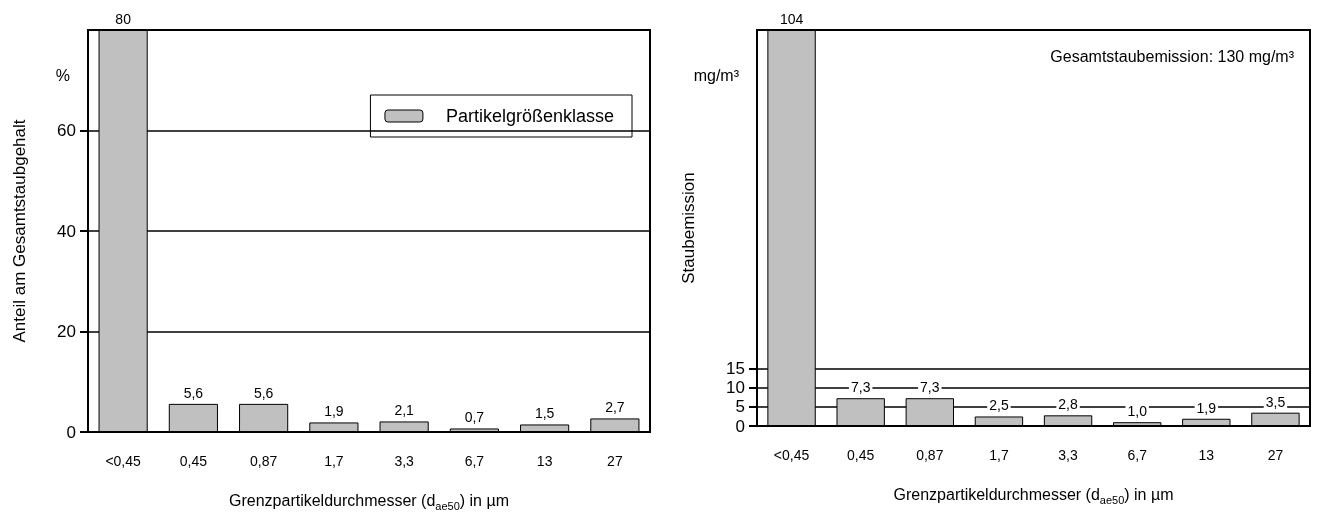 The image size is (1324, 516). Describe the element at coordinates (474, 417) in the screenshot. I see `data-label: 0,7` at that location.